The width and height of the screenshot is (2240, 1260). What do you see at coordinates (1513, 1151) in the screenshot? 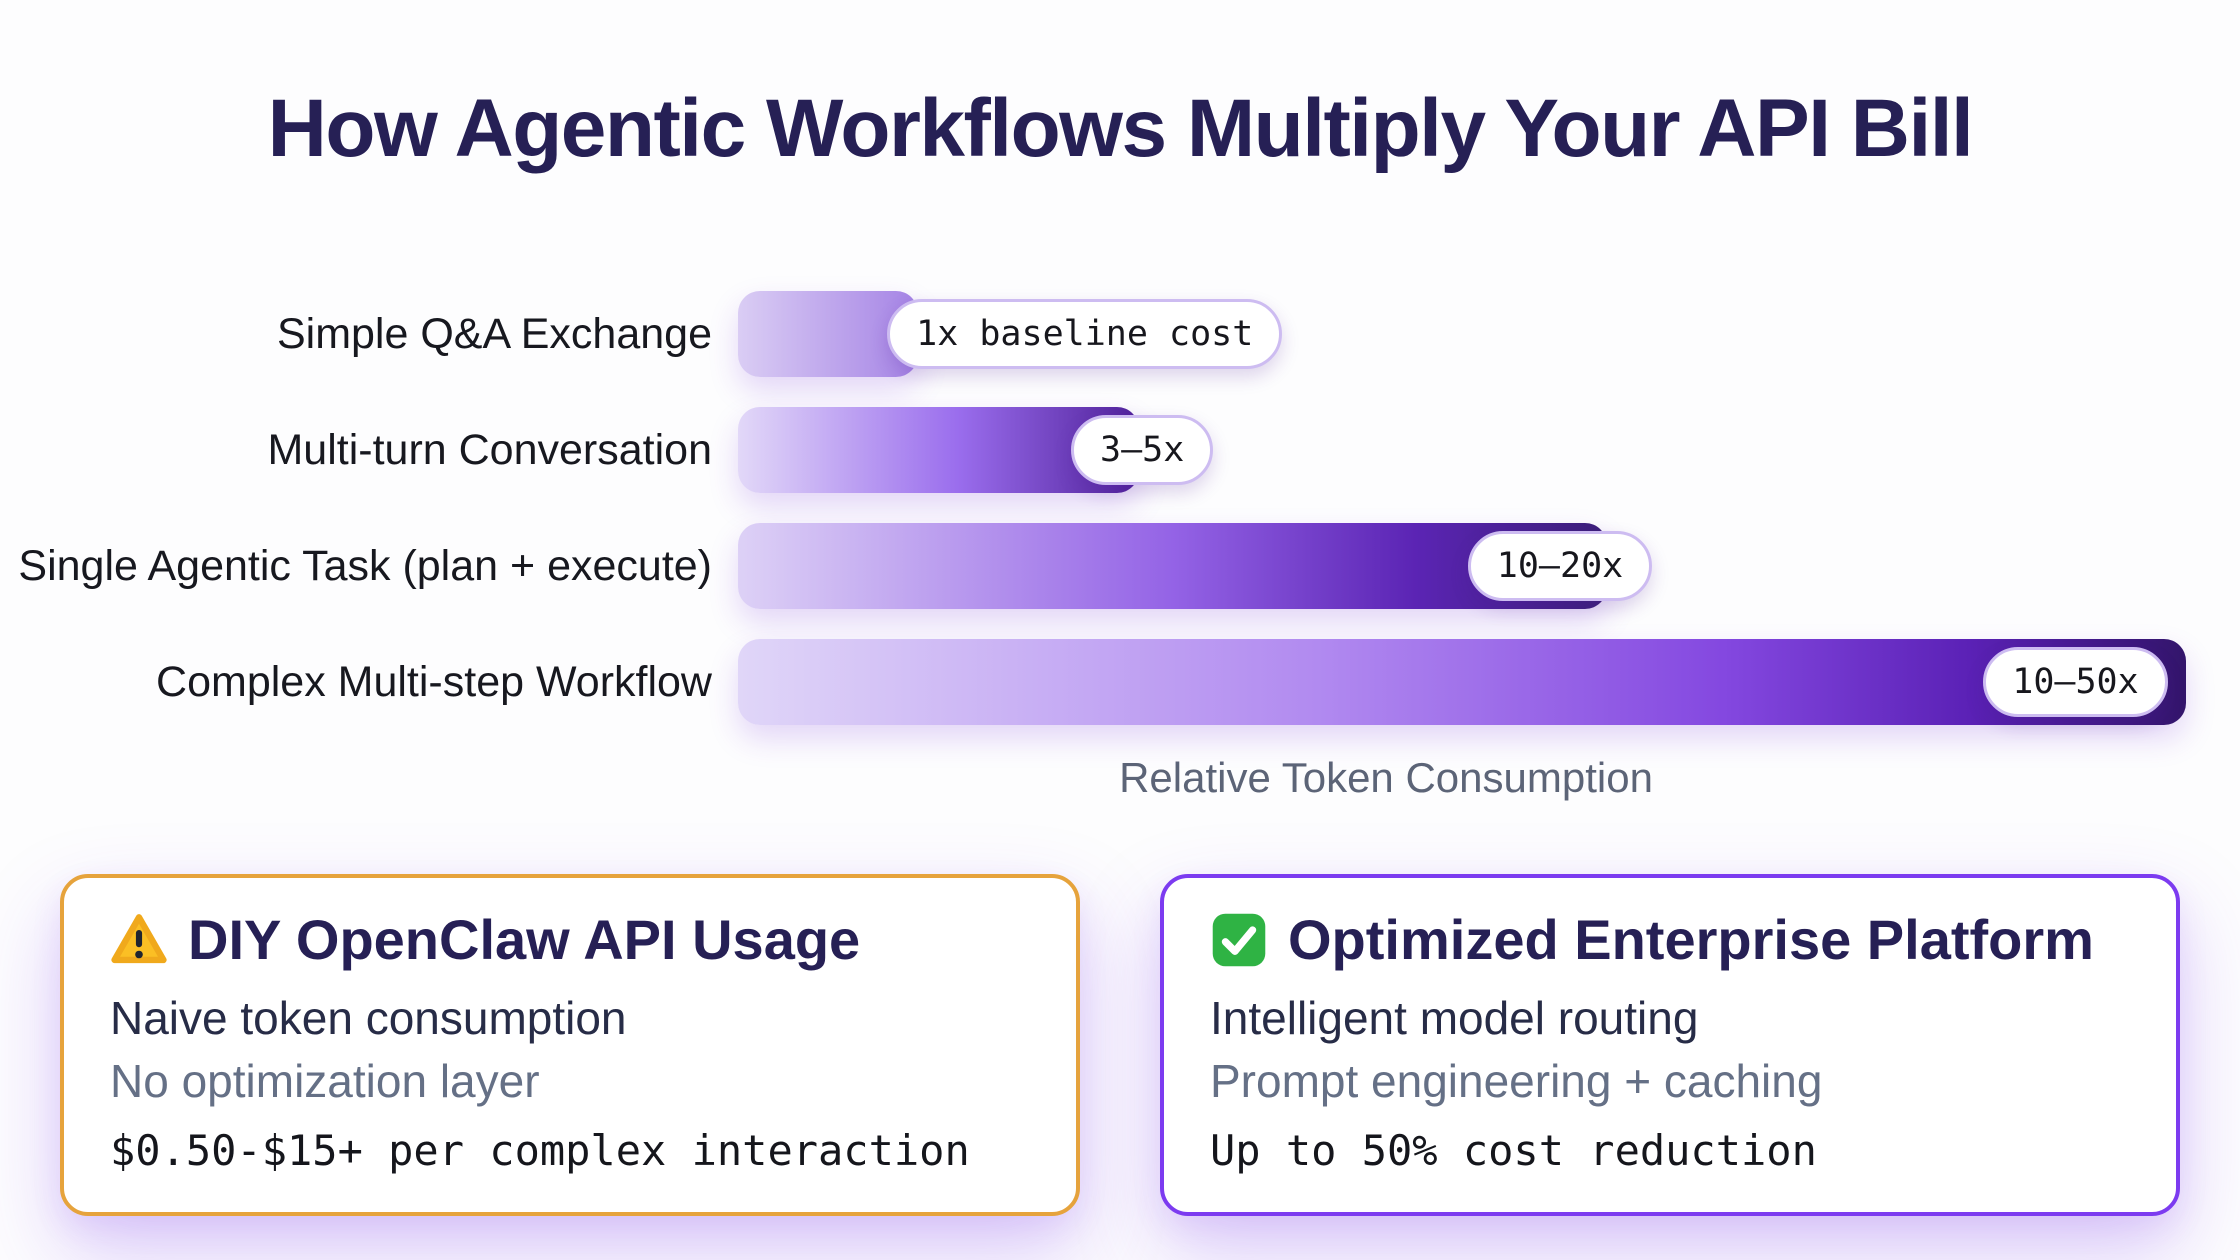
I see `card-cost-line: Up to 50% cost reduction` at bounding box center [1513, 1151].